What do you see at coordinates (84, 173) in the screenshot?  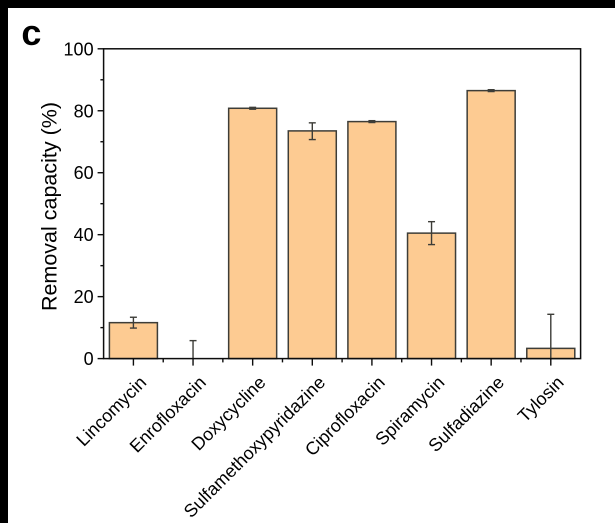 I see `svg-text: 60` at bounding box center [84, 173].